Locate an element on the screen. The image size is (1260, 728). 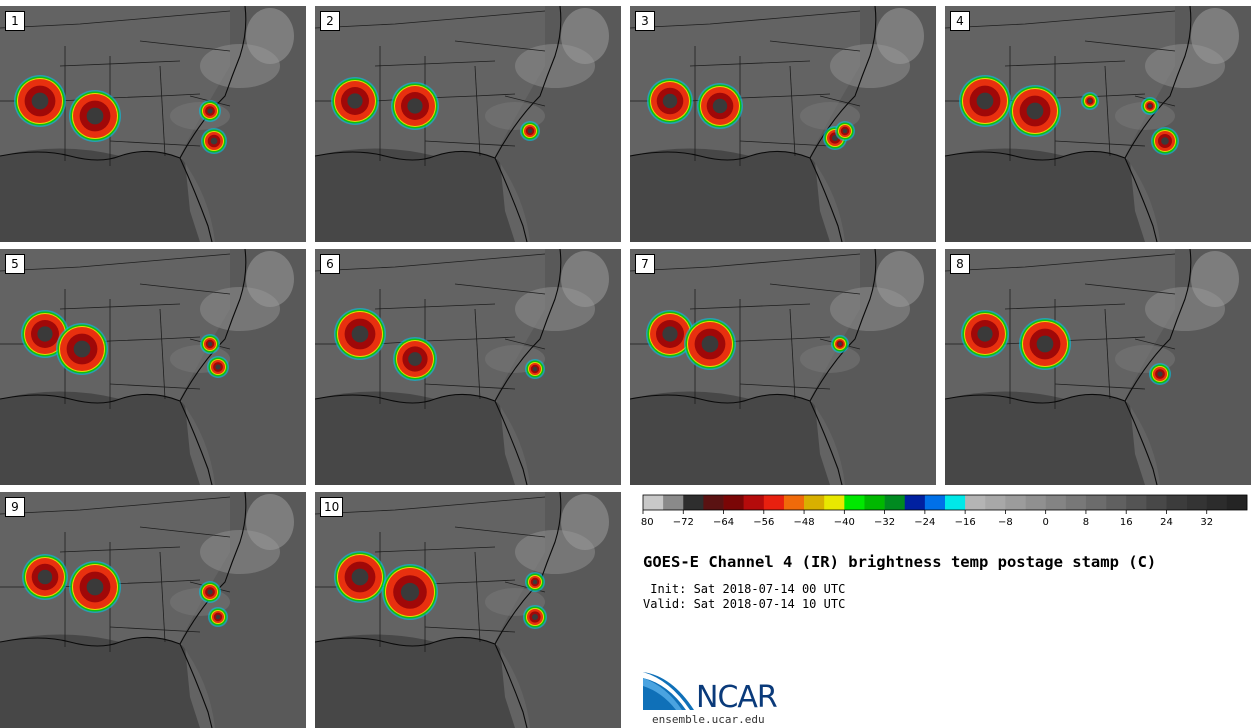
colorbar-tick-label: −56 is located at coordinates (763, 522).